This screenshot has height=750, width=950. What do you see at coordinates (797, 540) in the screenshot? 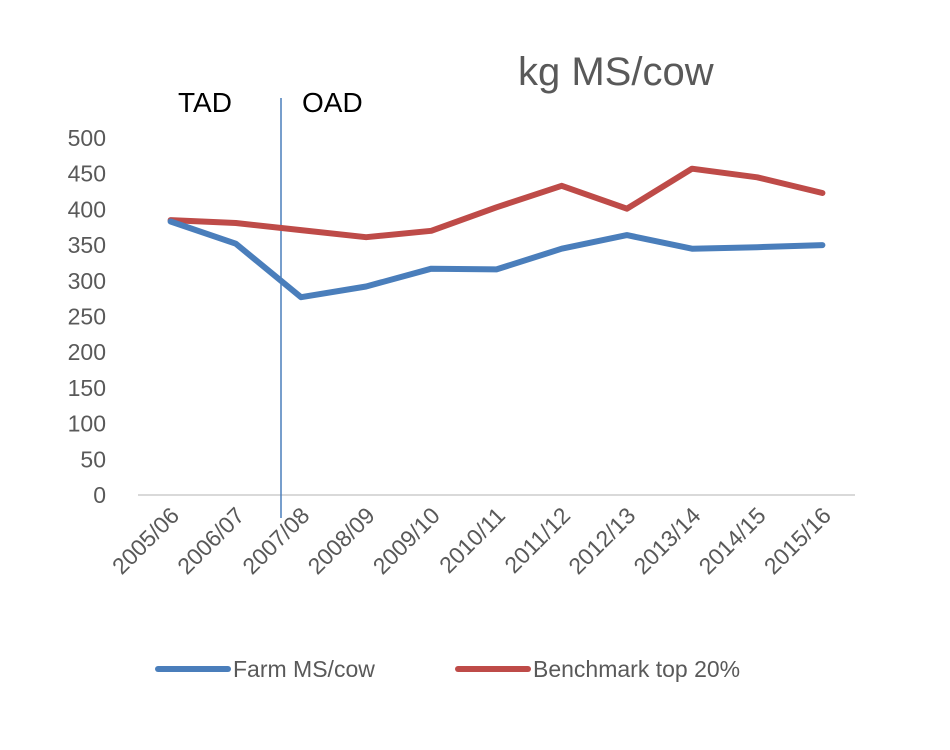
I see `x-tick-label: 2015/16` at bounding box center [797, 540].